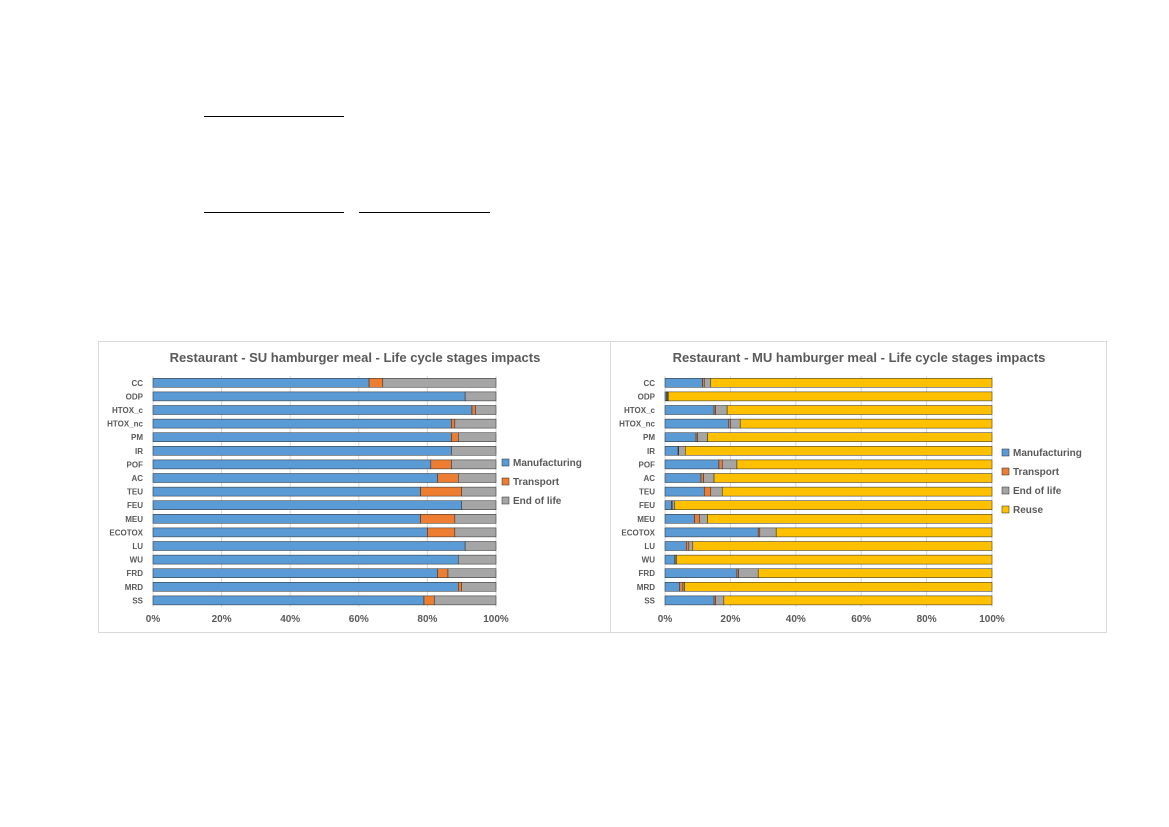 Image resolution: width=1169 pixels, height=827 pixels. What do you see at coordinates (649, 560) in the screenshot?
I see `category-label: WU` at bounding box center [649, 560].